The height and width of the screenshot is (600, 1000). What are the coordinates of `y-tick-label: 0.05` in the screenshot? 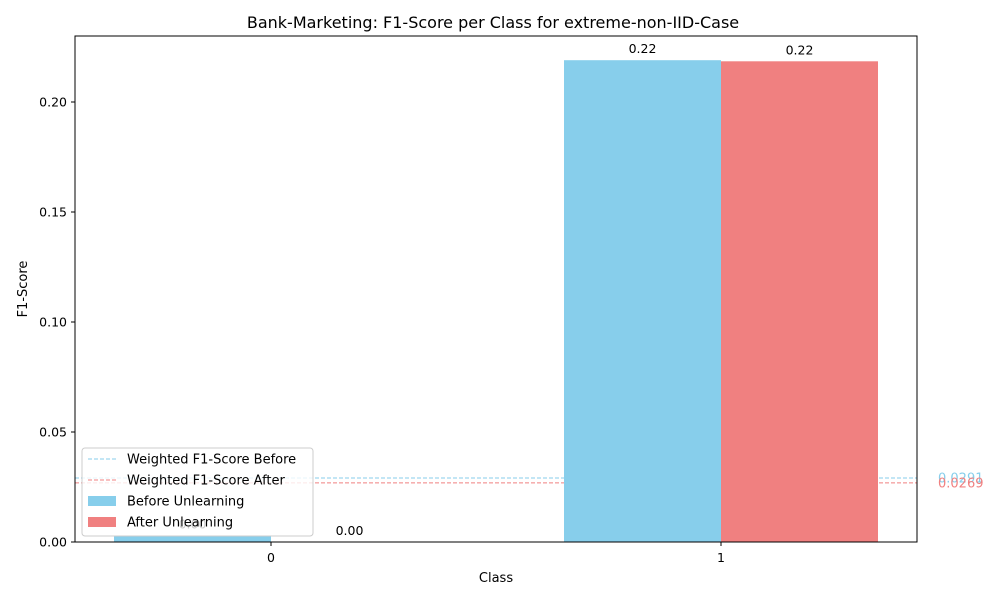 It's located at (53, 432).